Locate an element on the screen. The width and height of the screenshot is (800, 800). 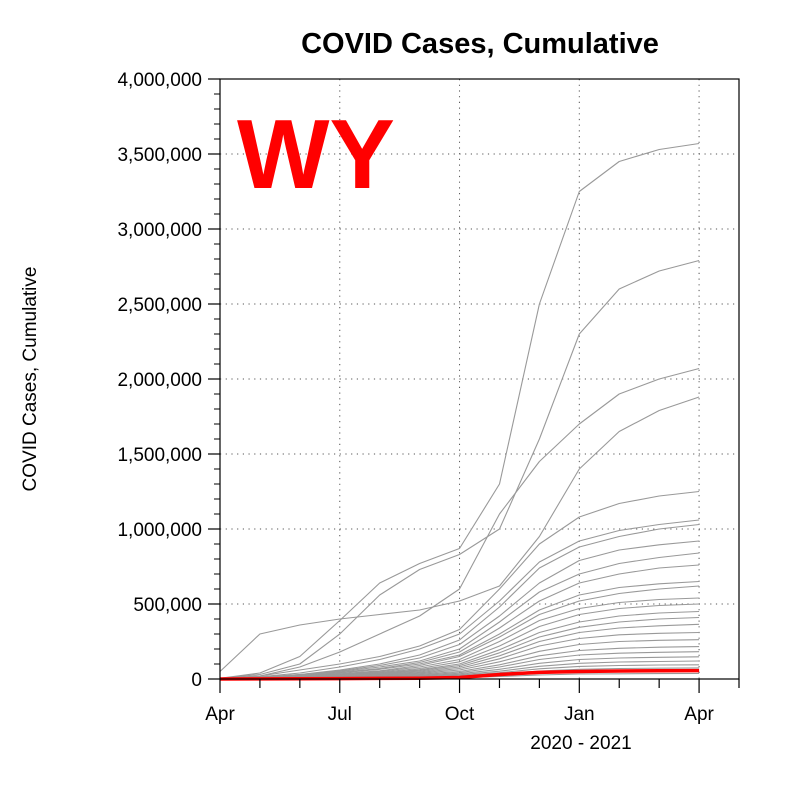
y-tick-label: 1,000,000 is located at coordinates (159, 530).